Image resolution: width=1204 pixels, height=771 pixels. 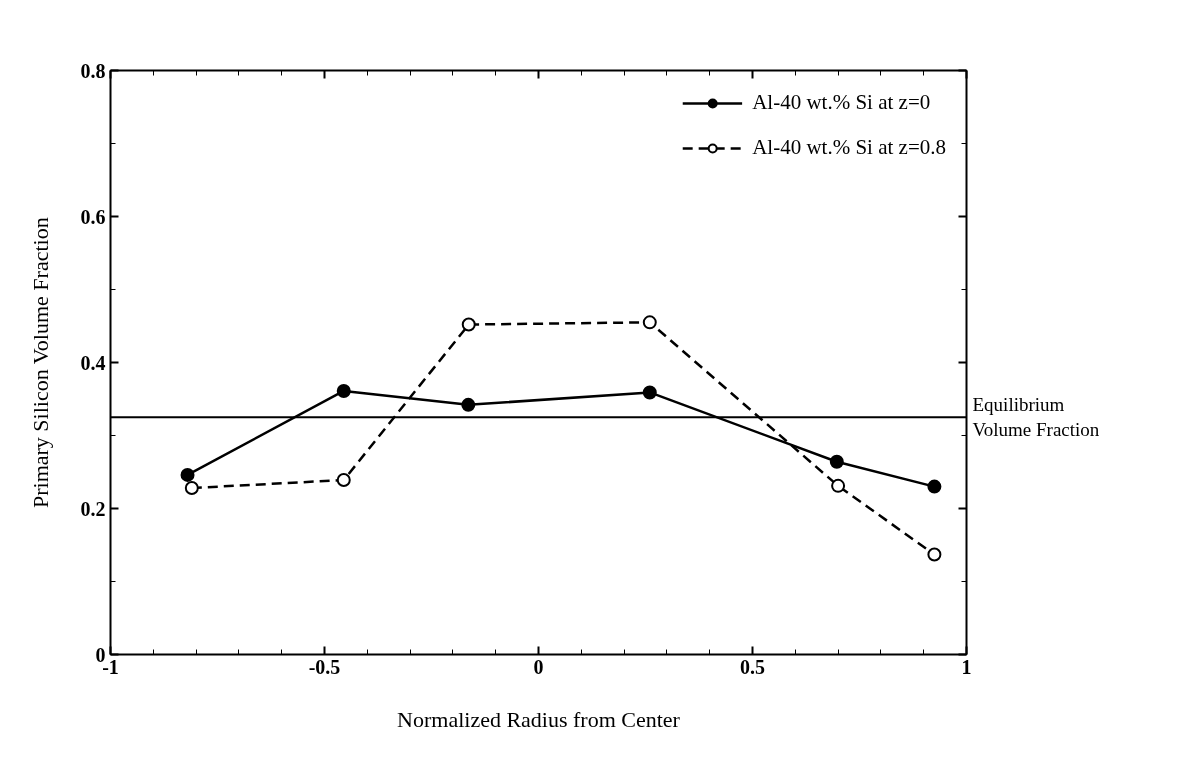 I want to click on legend-label: Al-40 wt.% Si at z=0, so click(x=841, y=102).